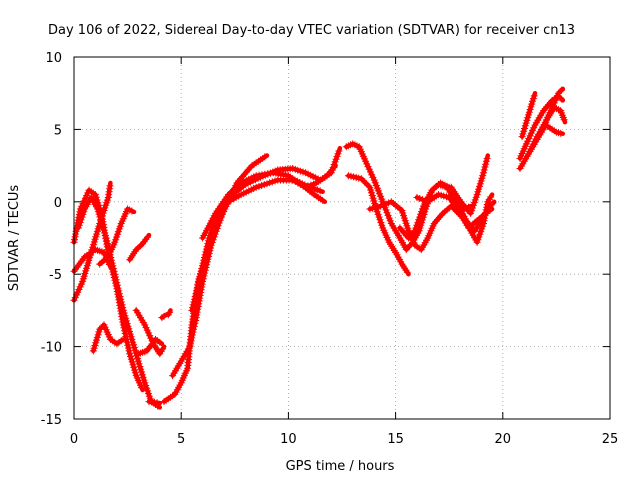  Describe the element at coordinates (58, 130) in the screenshot. I see `y-tick-label: 5` at that location.